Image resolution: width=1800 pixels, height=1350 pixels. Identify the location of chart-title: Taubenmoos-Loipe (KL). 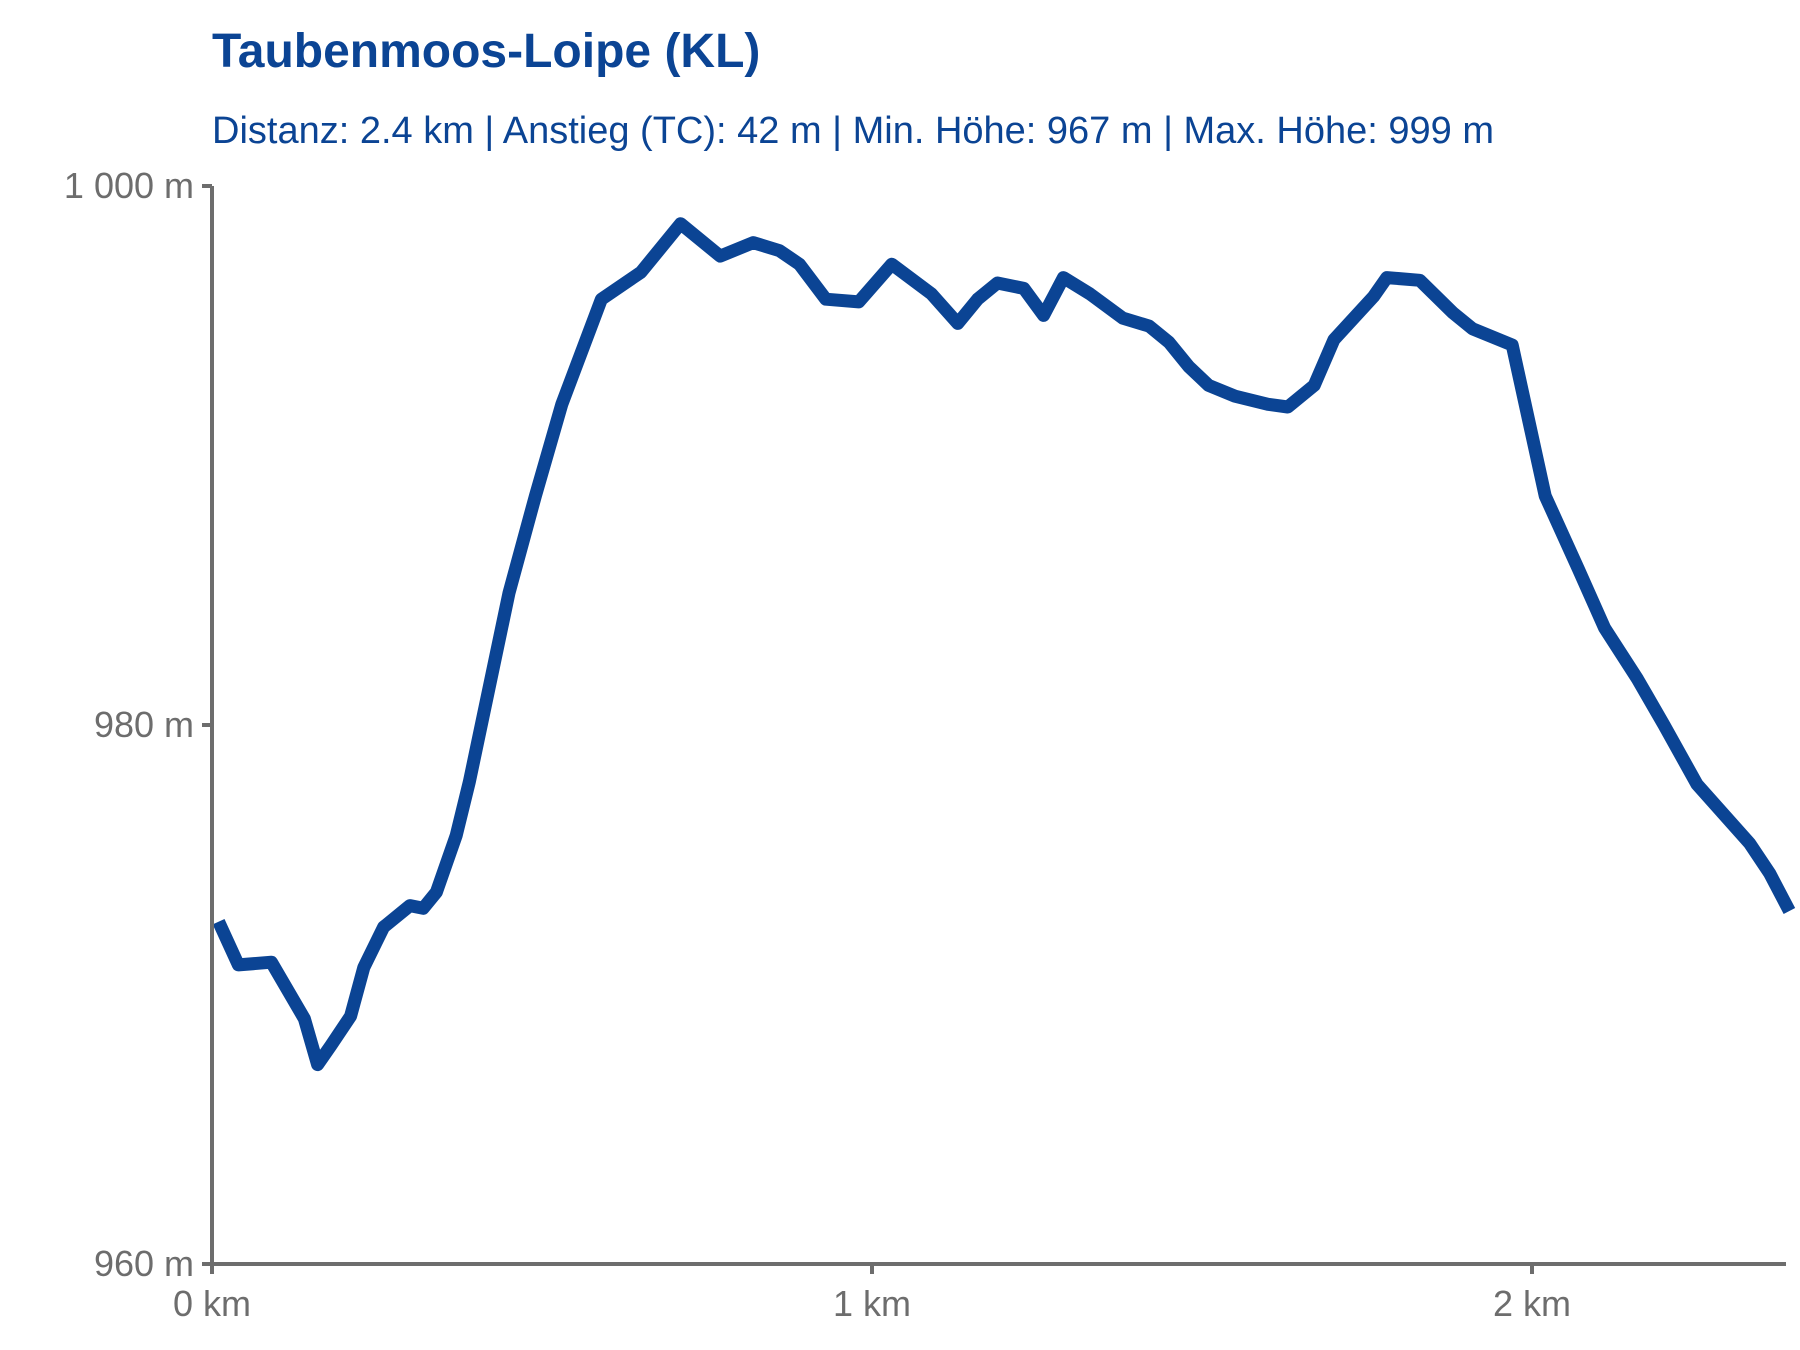
(486, 51).